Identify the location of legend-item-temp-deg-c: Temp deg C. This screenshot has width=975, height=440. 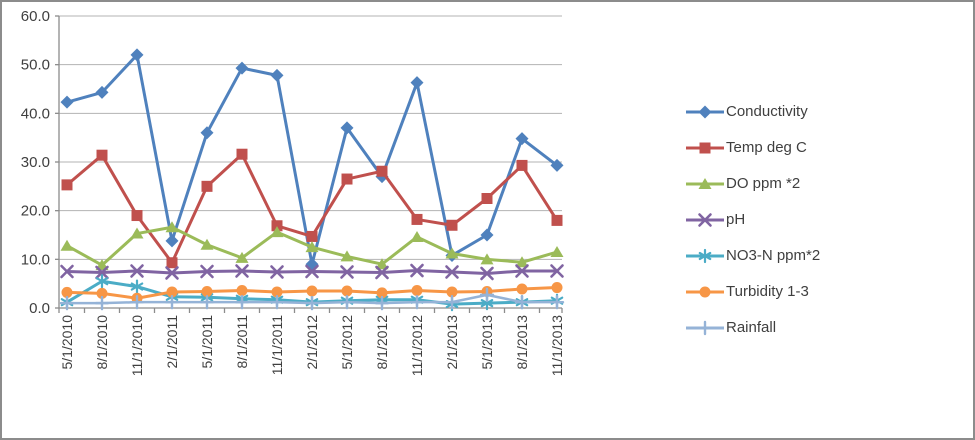
(752, 148).